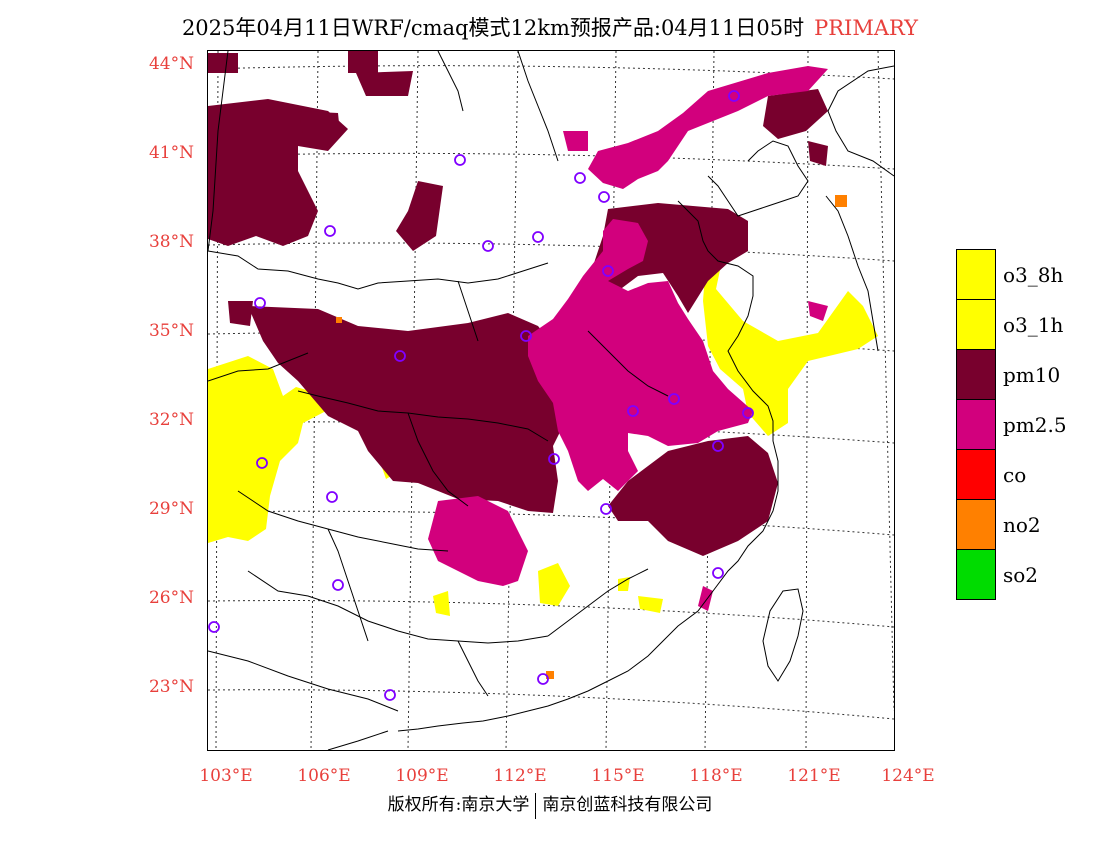 The image size is (1100, 850). I want to click on legend-label: o3_1h, so click(1033, 325).